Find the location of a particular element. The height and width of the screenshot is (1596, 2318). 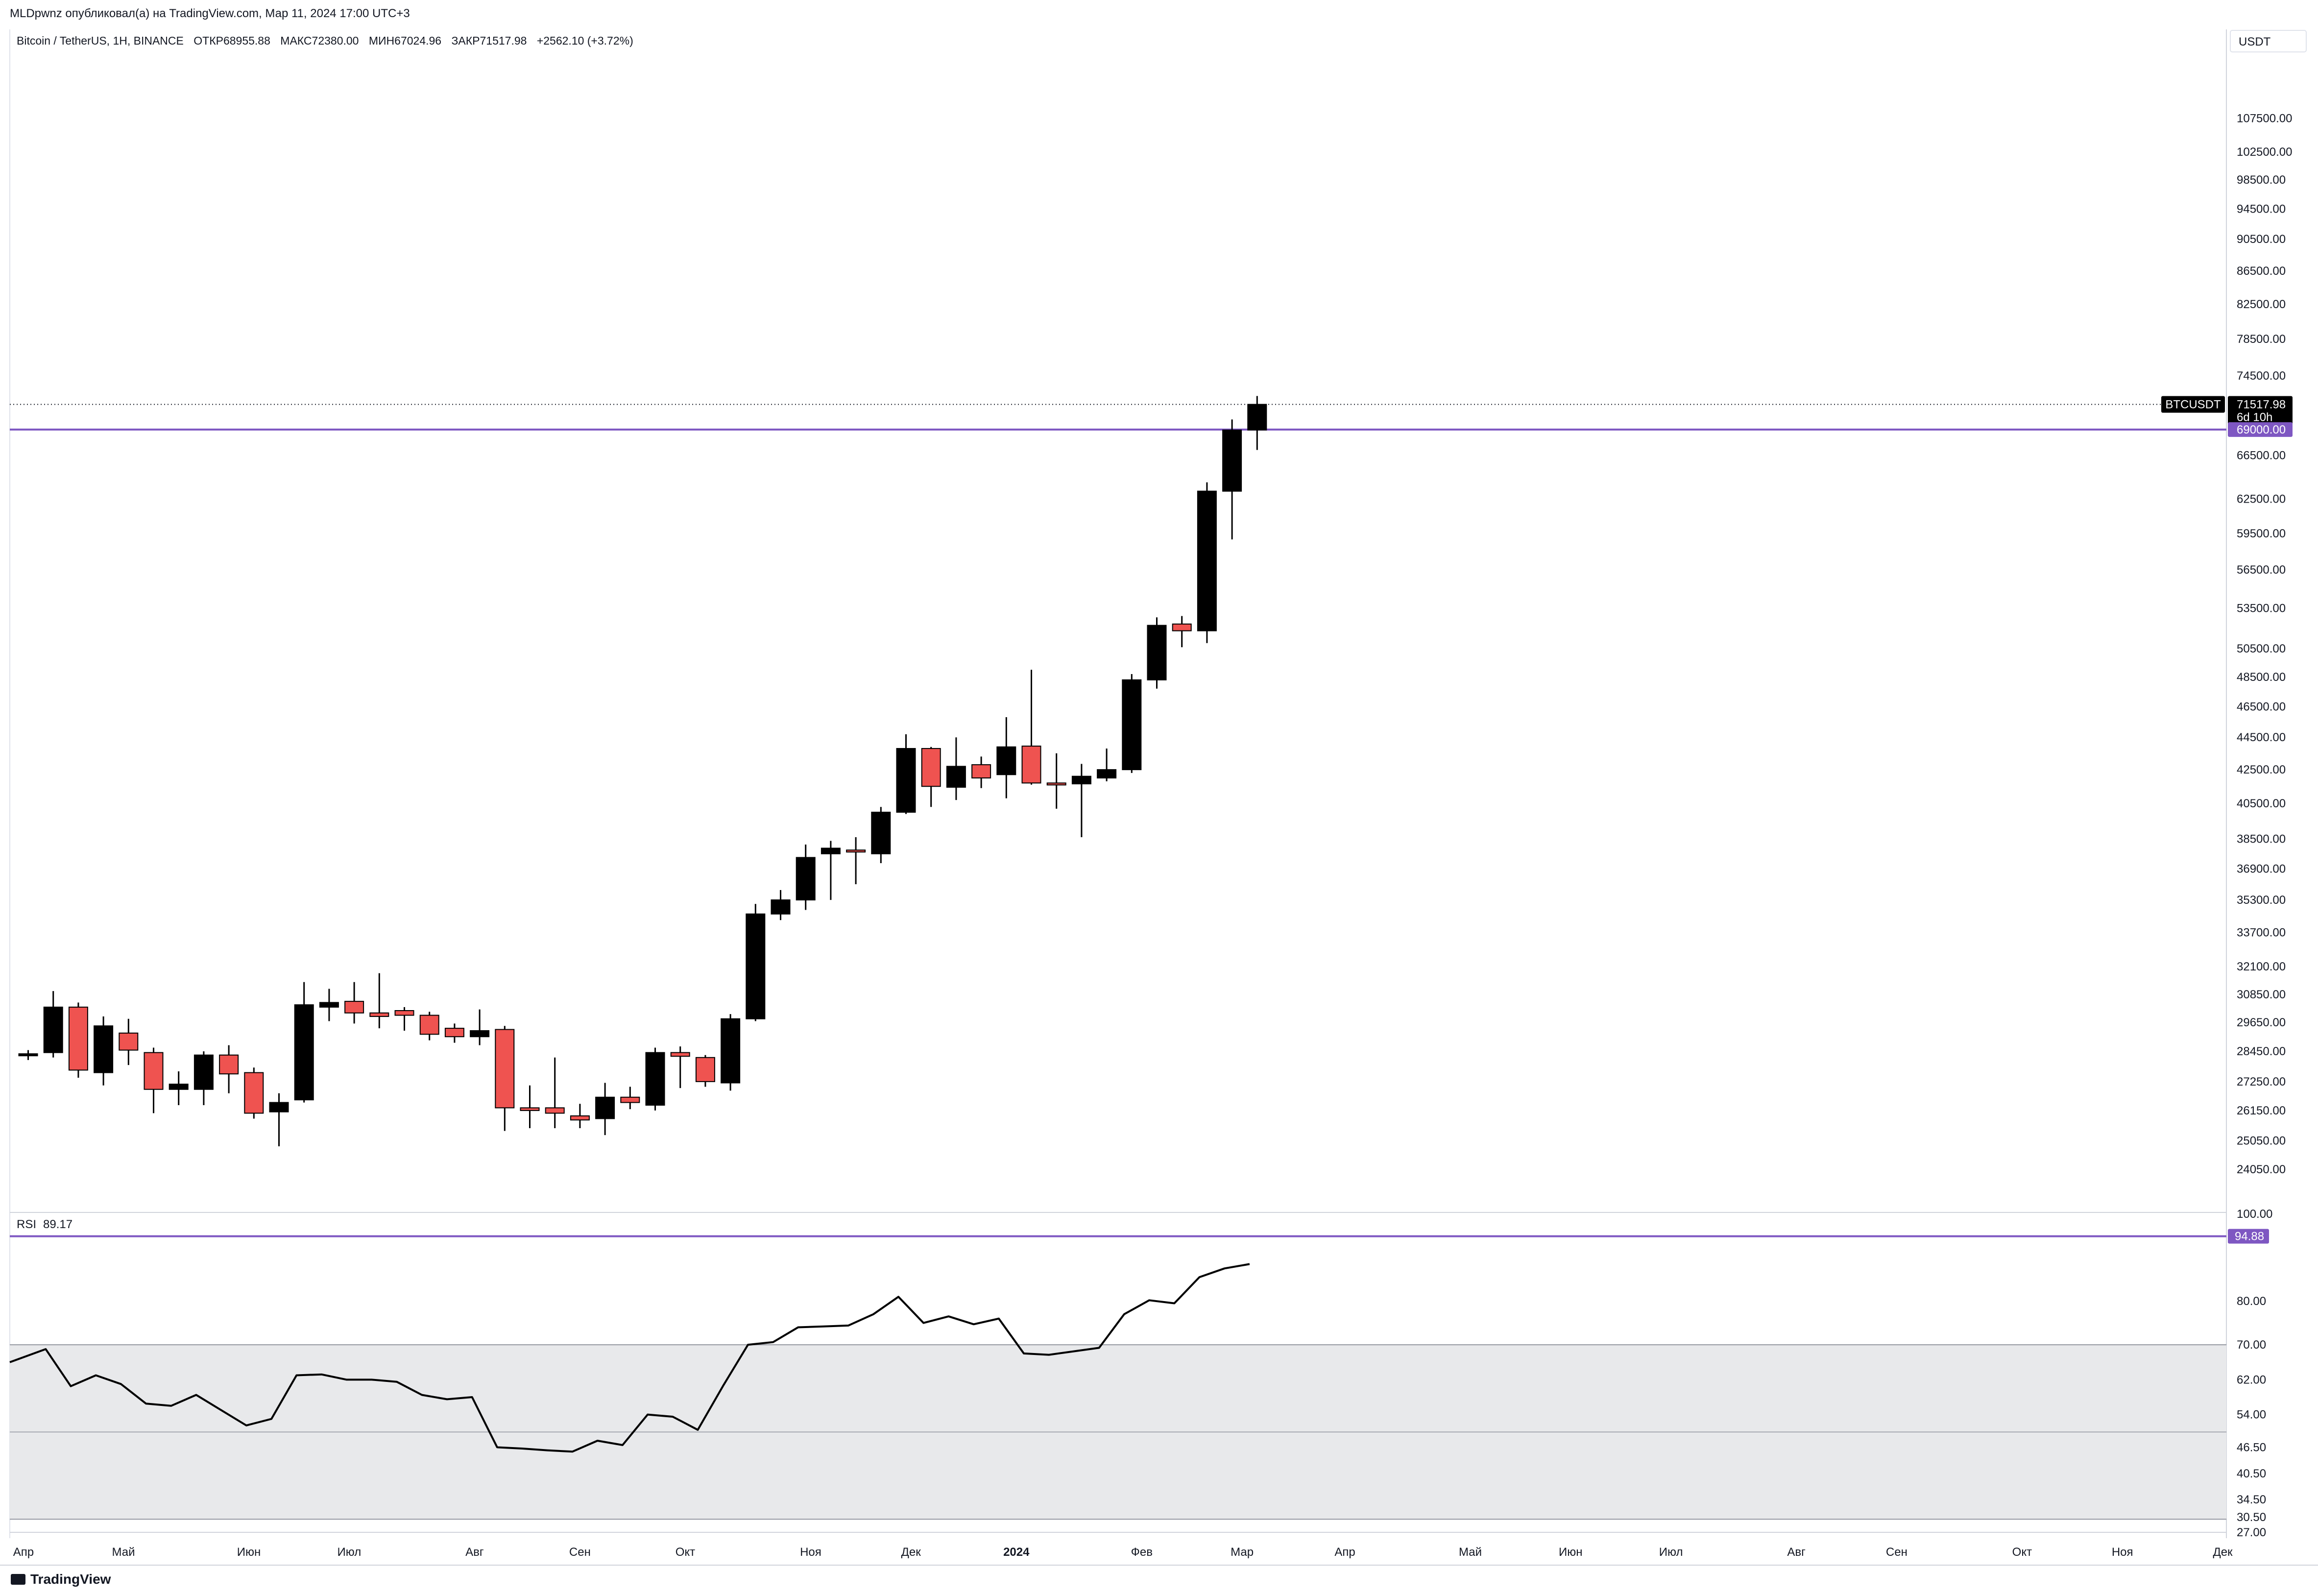

time-axis-label: Май is located at coordinates (124, 1552).